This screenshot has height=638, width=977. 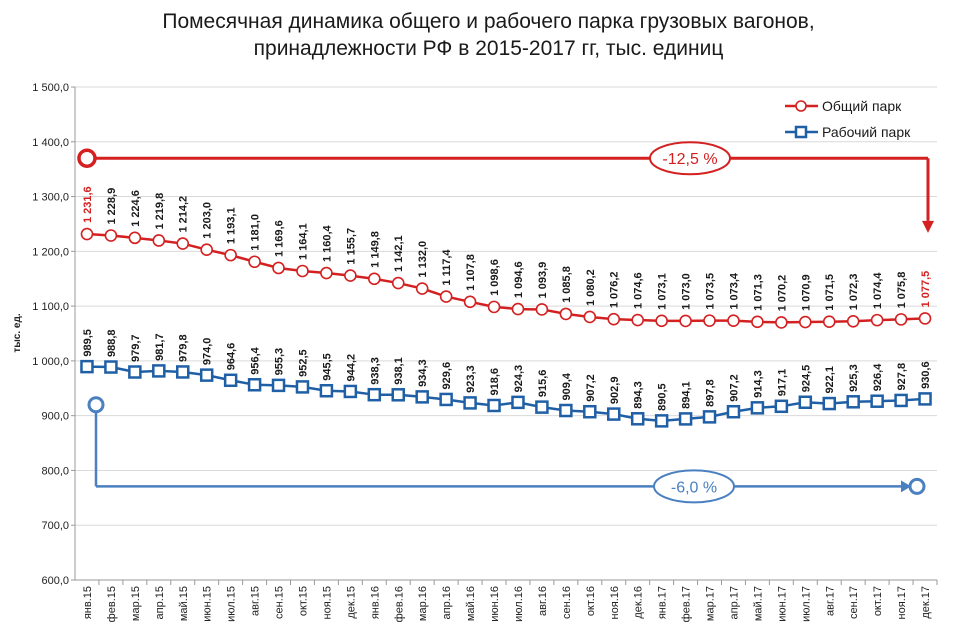 I want to click on data-label-working: 894,3, so click(x=639, y=395).